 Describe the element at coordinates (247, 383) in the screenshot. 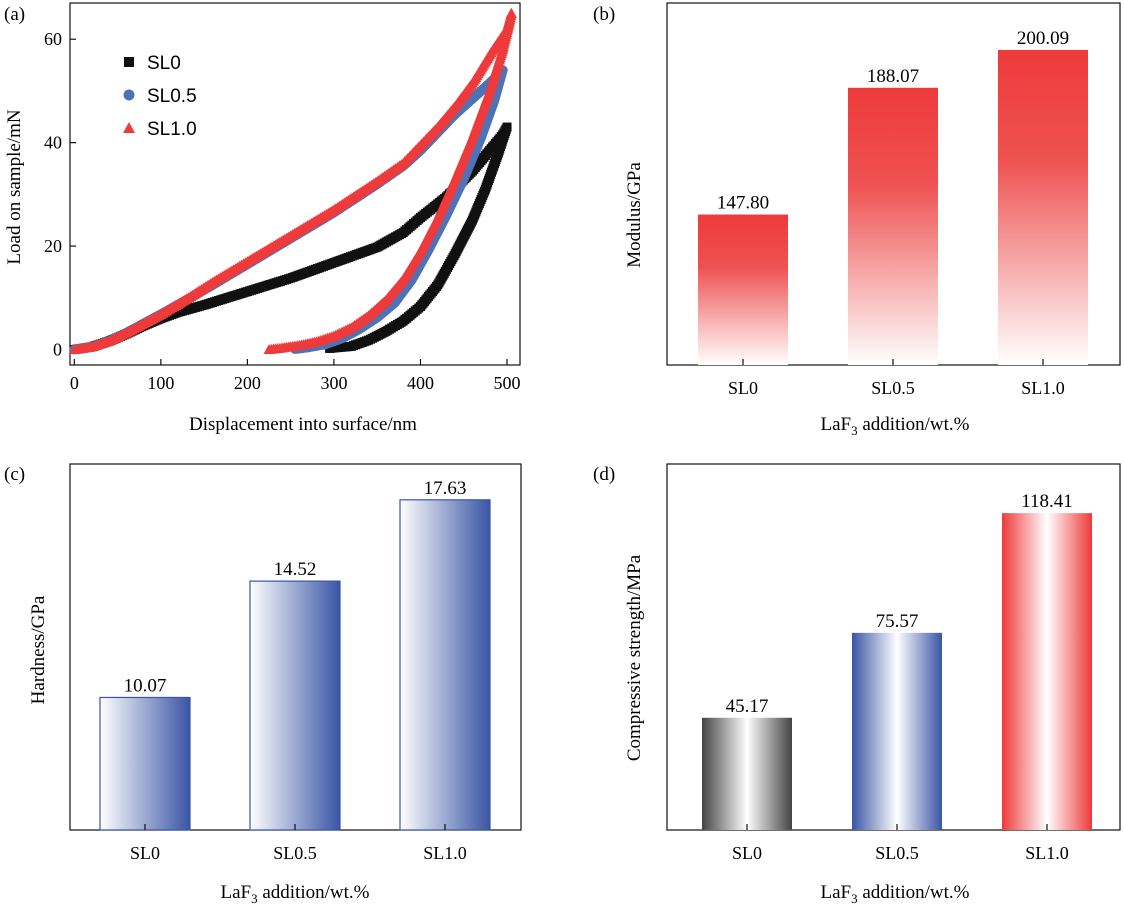

I see `x-tick-label: 200` at that location.